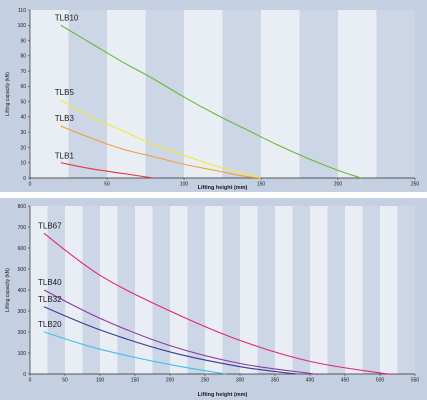 This screenshot has height=400, width=427. What do you see at coordinates (22, 312) in the screenshot?
I see `y-tick-label: 300` at bounding box center [22, 312].